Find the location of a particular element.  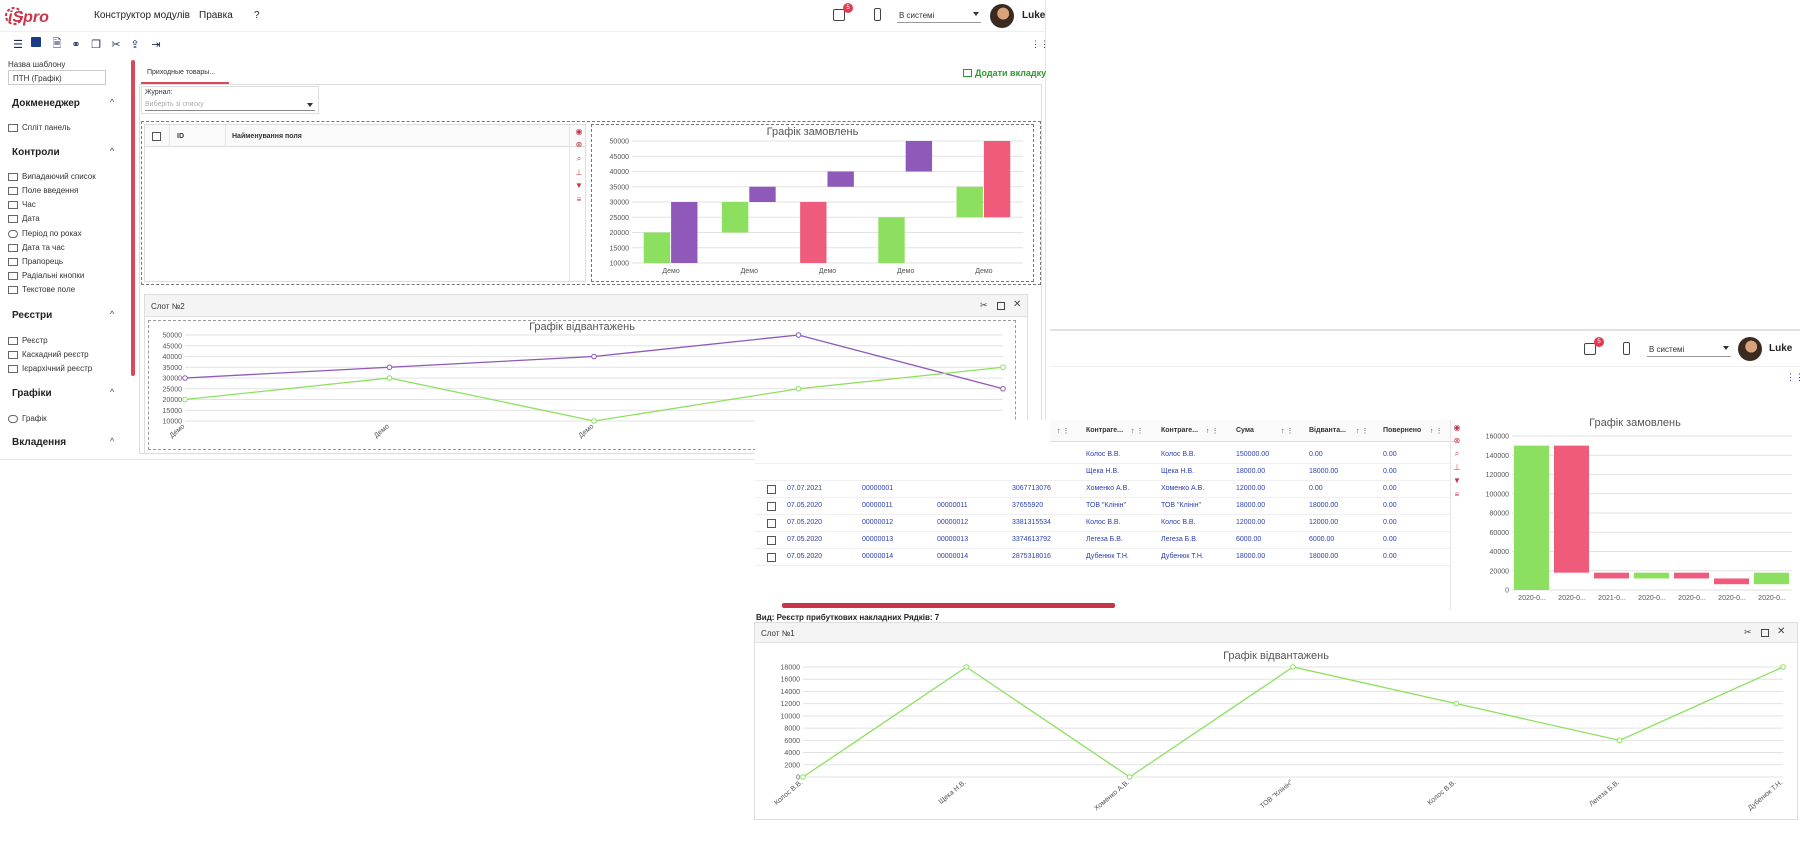

sidebar-item-time: Час is located at coordinates (22, 204).